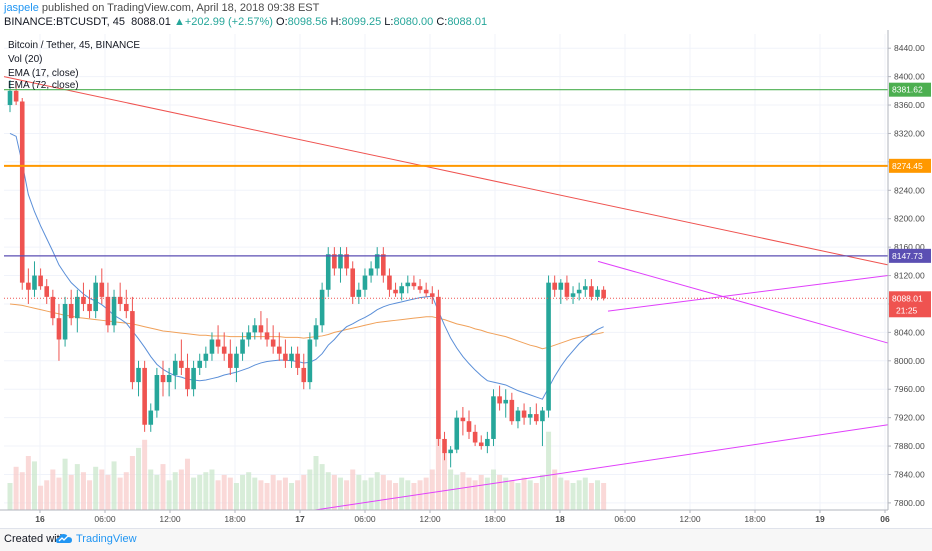 The width and height of the screenshot is (932, 551). Describe the element at coordinates (43, 85) in the screenshot. I see `legend-ema72: EMA (72, close)` at that location.